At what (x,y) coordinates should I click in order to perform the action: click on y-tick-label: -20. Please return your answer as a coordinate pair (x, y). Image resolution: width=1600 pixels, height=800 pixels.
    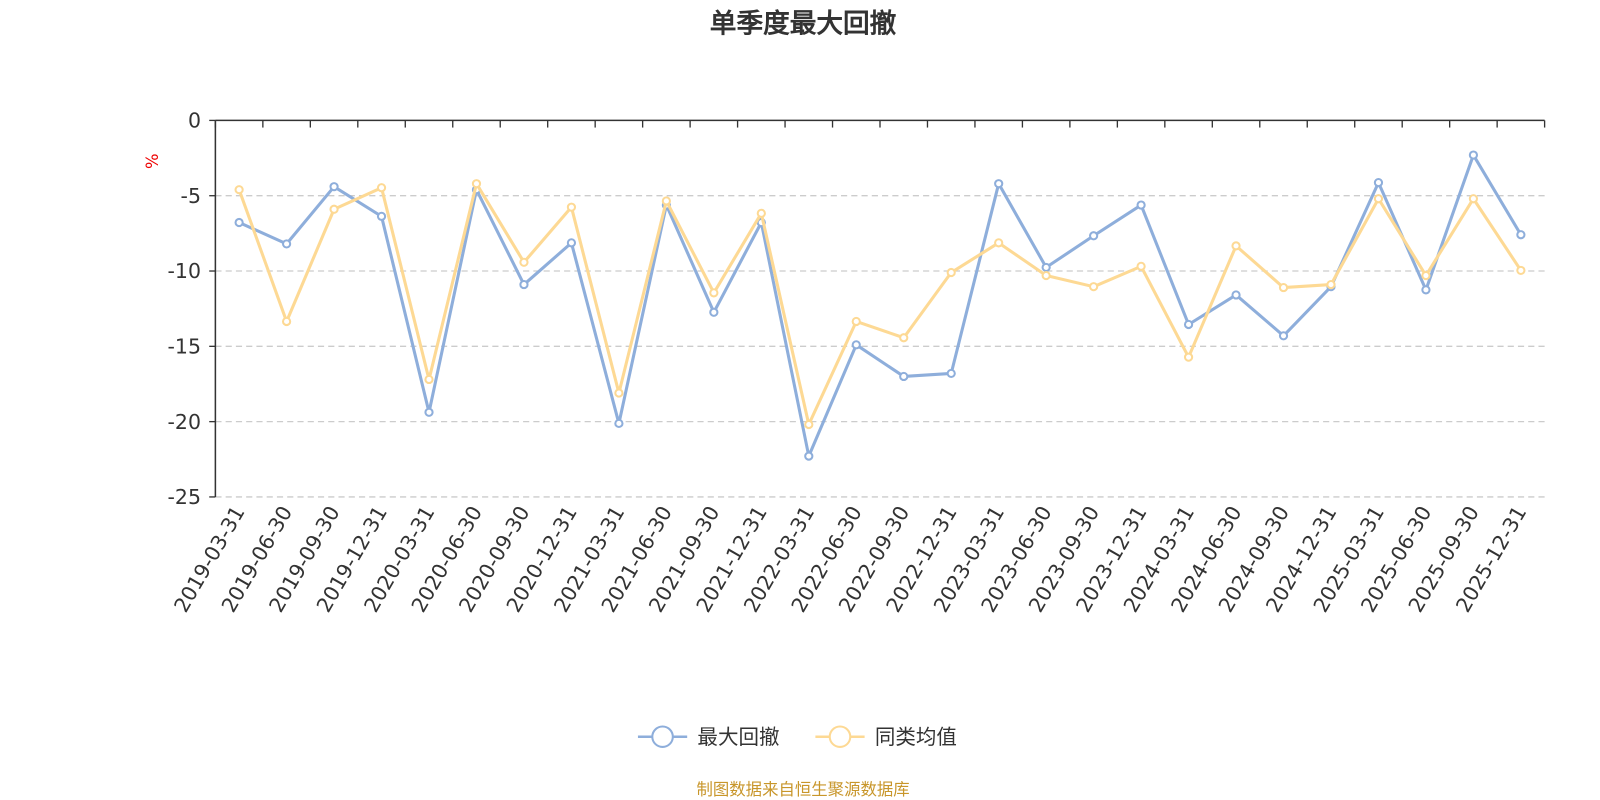
    Looking at the image, I should click on (184, 422).